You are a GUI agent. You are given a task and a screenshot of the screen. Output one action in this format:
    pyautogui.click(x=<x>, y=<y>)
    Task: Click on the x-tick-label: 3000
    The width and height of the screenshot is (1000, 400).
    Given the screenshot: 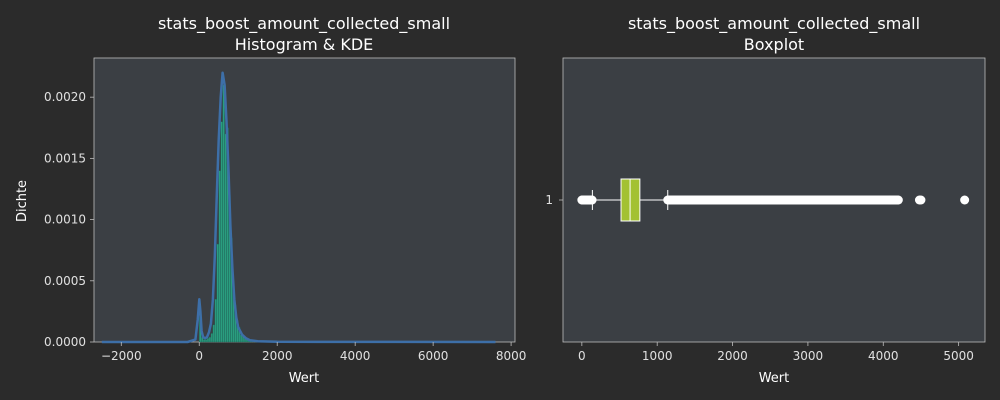 What is the action you would take?
    pyautogui.click(x=808, y=356)
    